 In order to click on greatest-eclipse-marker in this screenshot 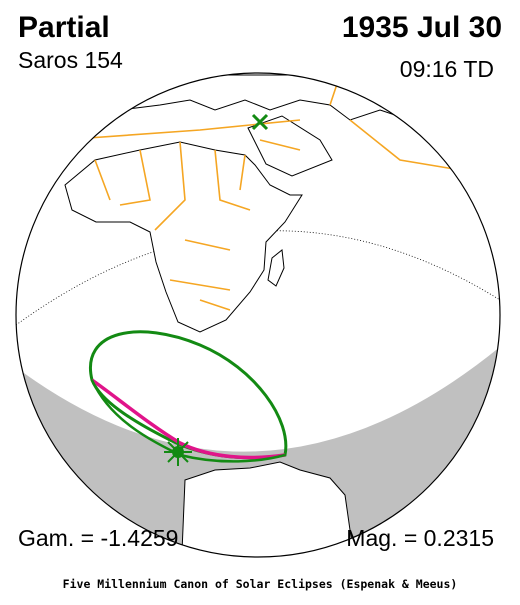, I will do `click(260, 122)`.